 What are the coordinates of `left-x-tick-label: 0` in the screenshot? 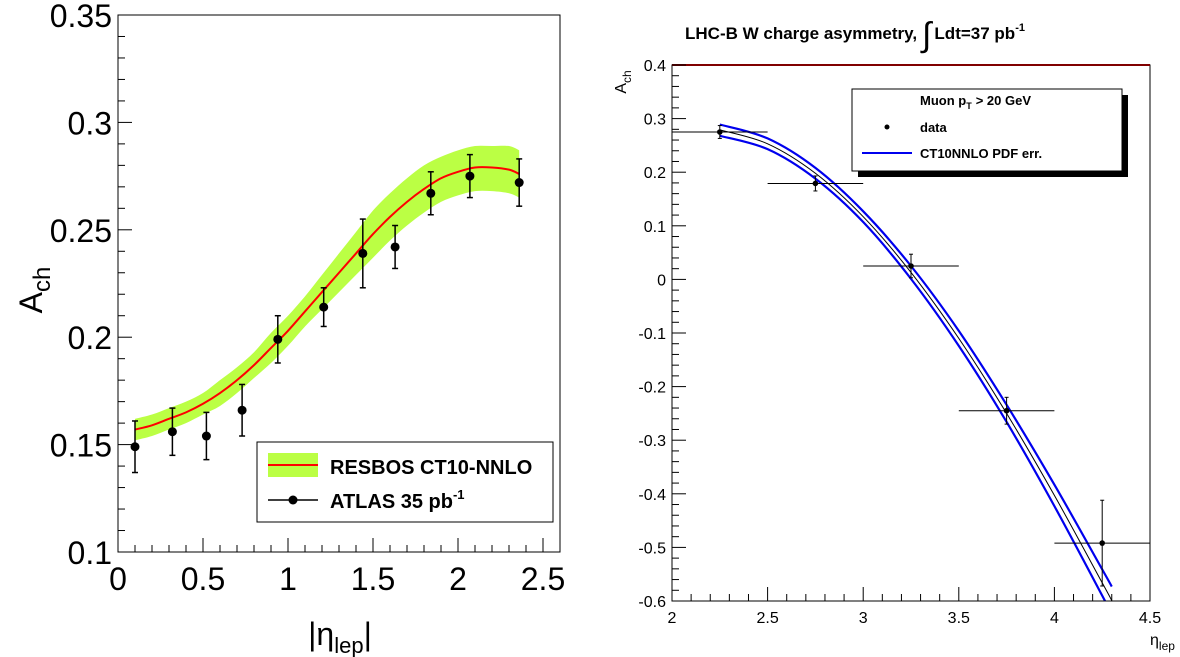 It's located at (118, 579).